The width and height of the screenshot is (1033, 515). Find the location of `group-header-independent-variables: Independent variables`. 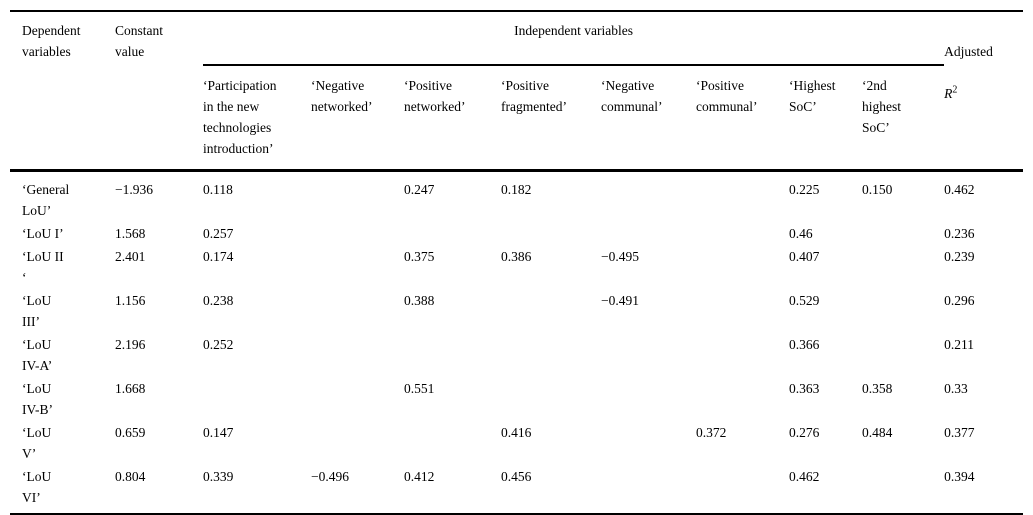

group-header-independent-variables: Independent variables is located at coordinates (574, 38).